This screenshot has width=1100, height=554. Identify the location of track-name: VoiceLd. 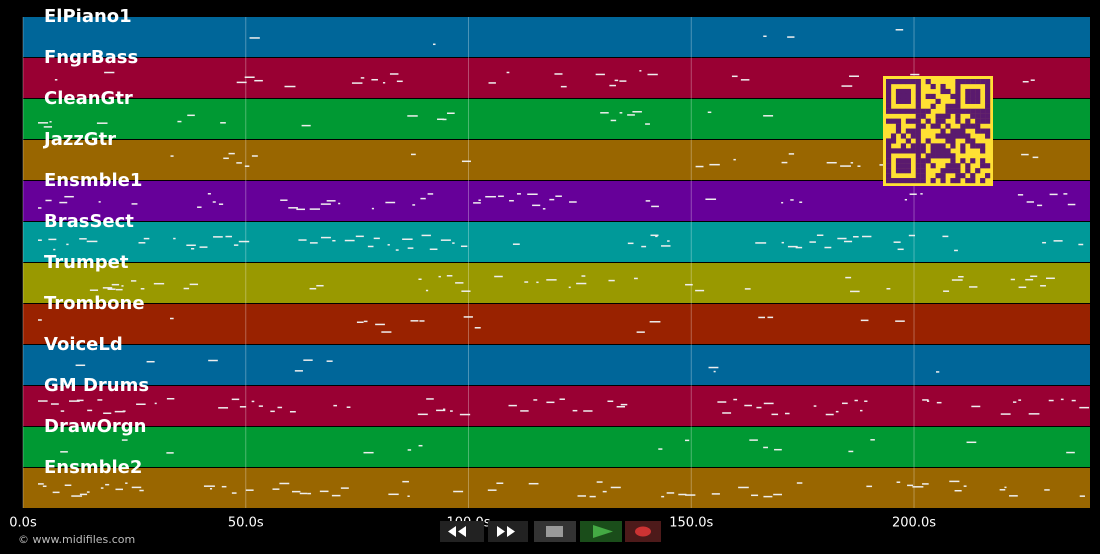
(83, 344).